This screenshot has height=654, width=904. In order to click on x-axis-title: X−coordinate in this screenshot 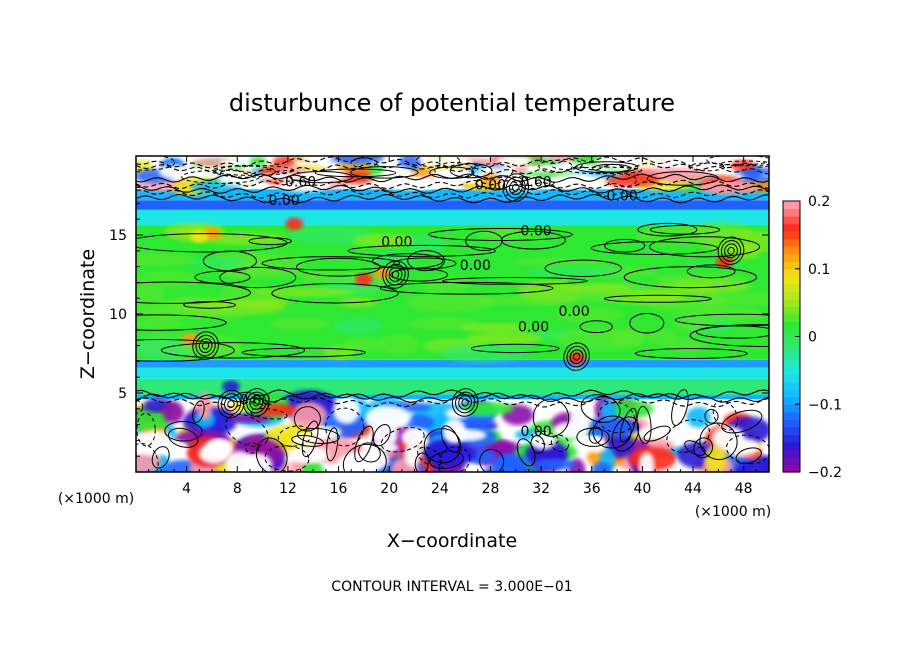, I will do `click(452, 541)`.